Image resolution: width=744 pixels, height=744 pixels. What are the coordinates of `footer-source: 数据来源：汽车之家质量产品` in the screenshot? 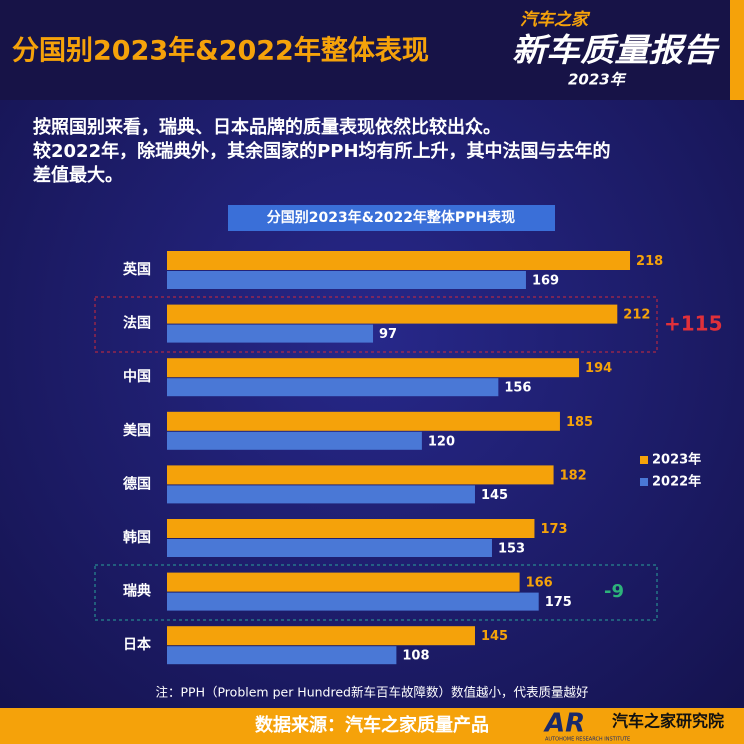 It's located at (372, 725).